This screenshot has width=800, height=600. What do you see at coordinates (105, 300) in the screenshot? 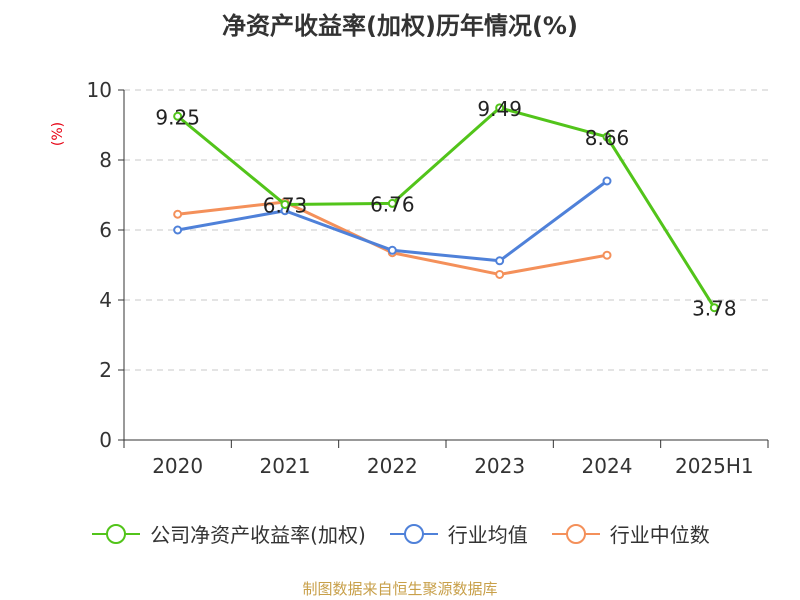
I see `y-tick-label: 4` at bounding box center [105, 300].